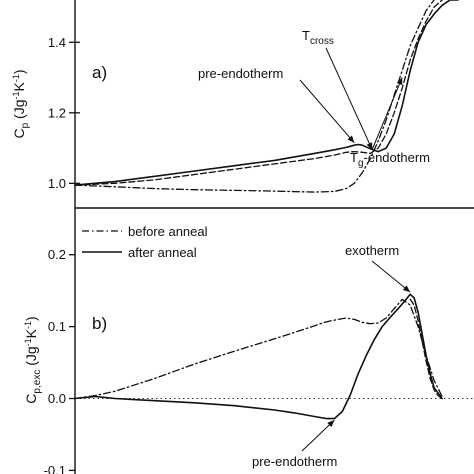  I want to click on panel-a-y-axis-title: Cp (Jg-1K-1), so click(21, 103).